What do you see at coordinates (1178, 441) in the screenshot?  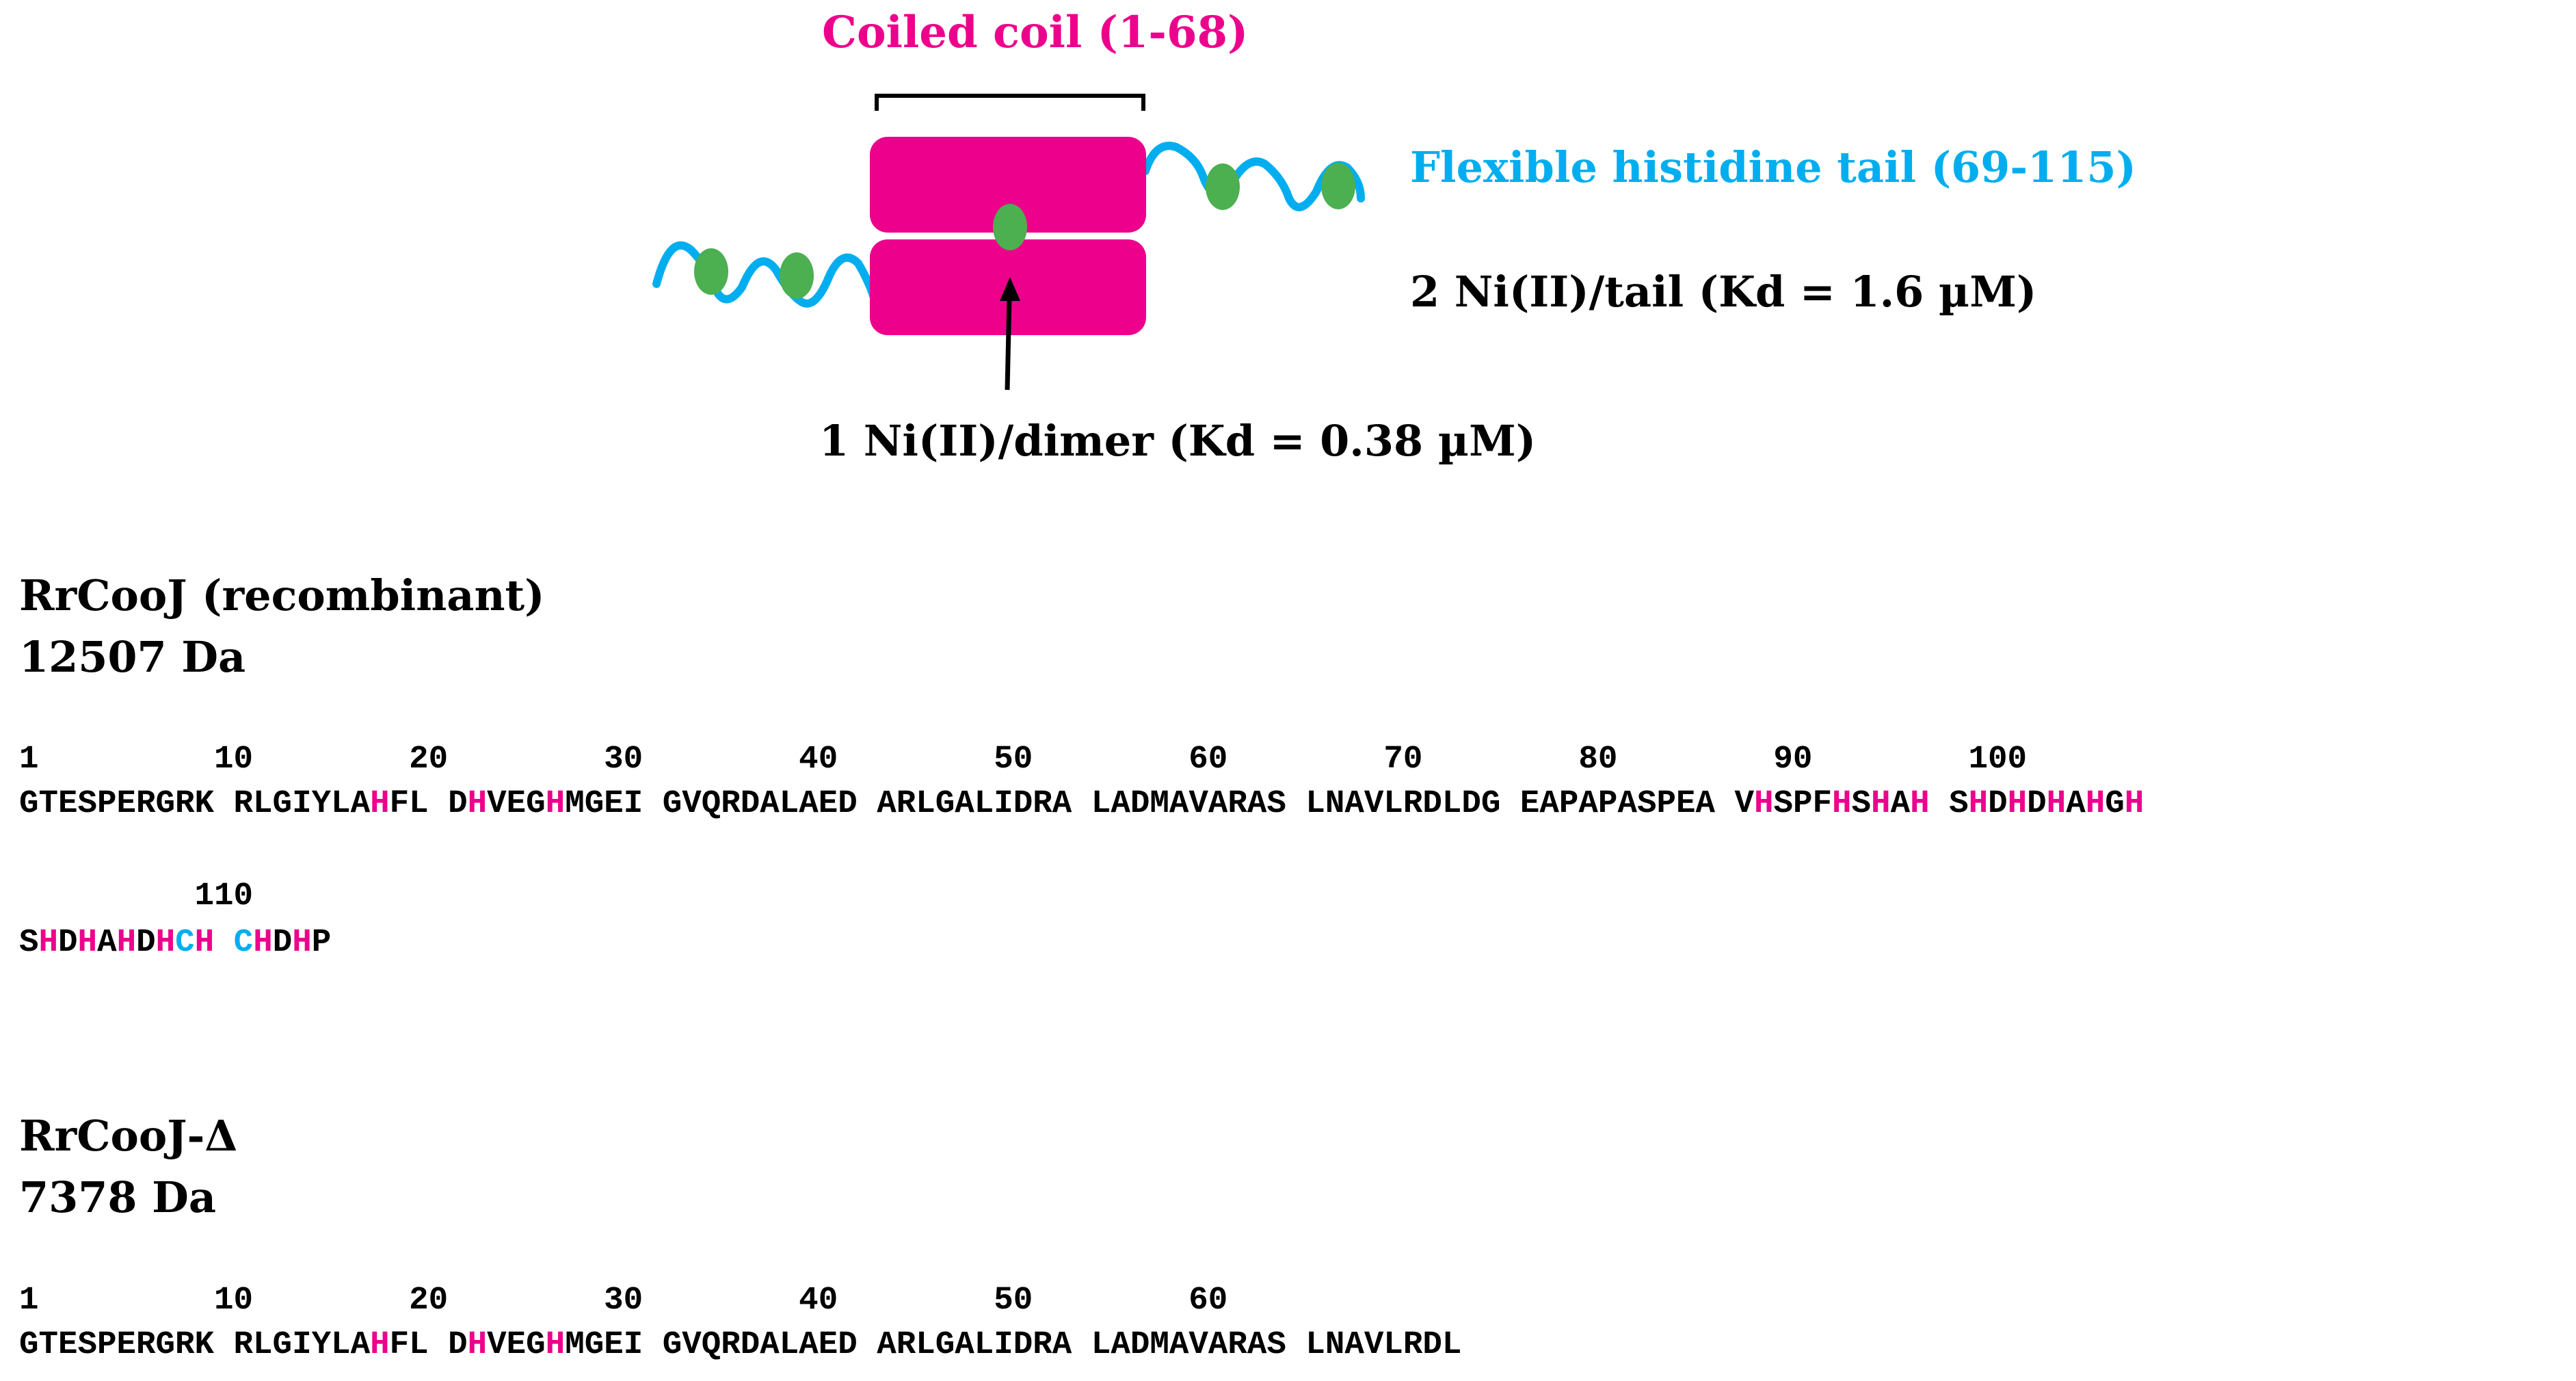 I see `dimer-binding-label: 1 Ni(II)/dimer (Kd = 0.38 µM)` at bounding box center [1178, 441].